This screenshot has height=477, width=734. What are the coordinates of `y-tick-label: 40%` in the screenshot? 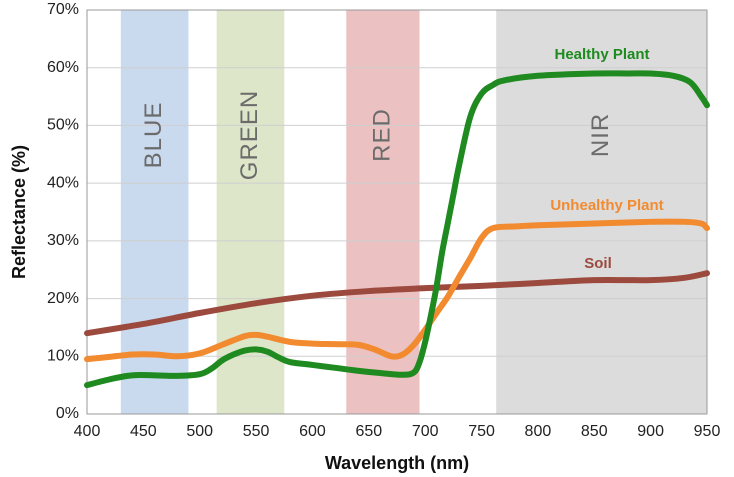 It's located at (63, 182).